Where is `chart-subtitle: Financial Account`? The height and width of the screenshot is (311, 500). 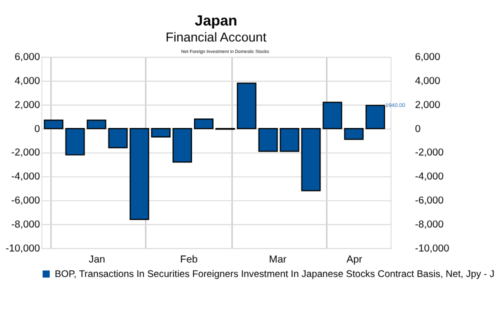 chart-subtitle: Financial Account is located at coordinates (216, 36).